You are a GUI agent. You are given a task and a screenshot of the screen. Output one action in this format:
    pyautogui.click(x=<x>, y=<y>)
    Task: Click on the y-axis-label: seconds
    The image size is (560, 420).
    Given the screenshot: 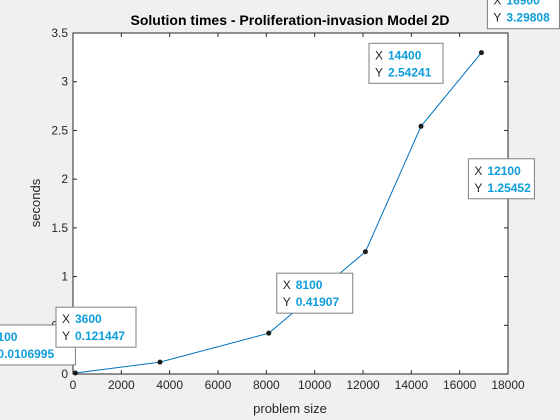 What is the action you would take?
    pyautogui.click(x=35, y=202)
    